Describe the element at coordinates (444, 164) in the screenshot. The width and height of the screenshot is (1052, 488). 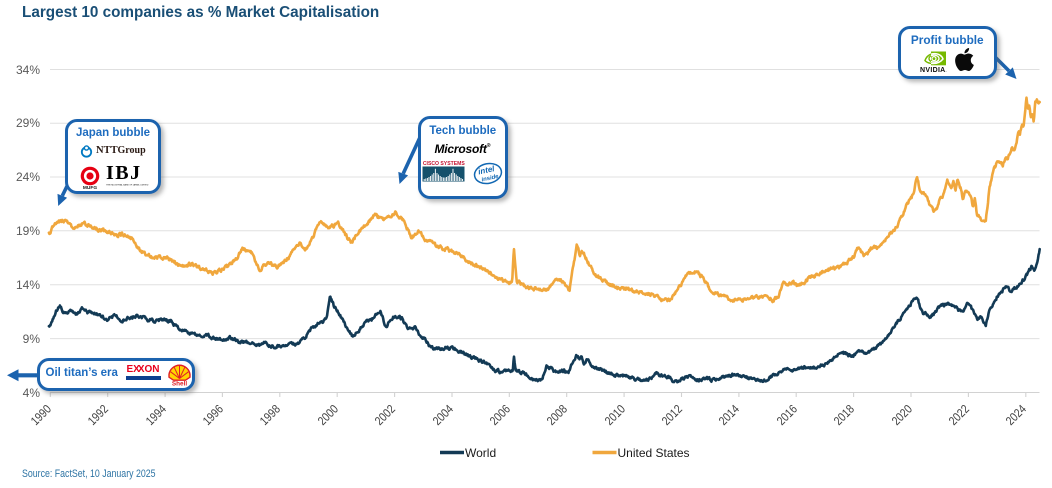
I see `svg-text: CISCO SYSTEMS` at that location.